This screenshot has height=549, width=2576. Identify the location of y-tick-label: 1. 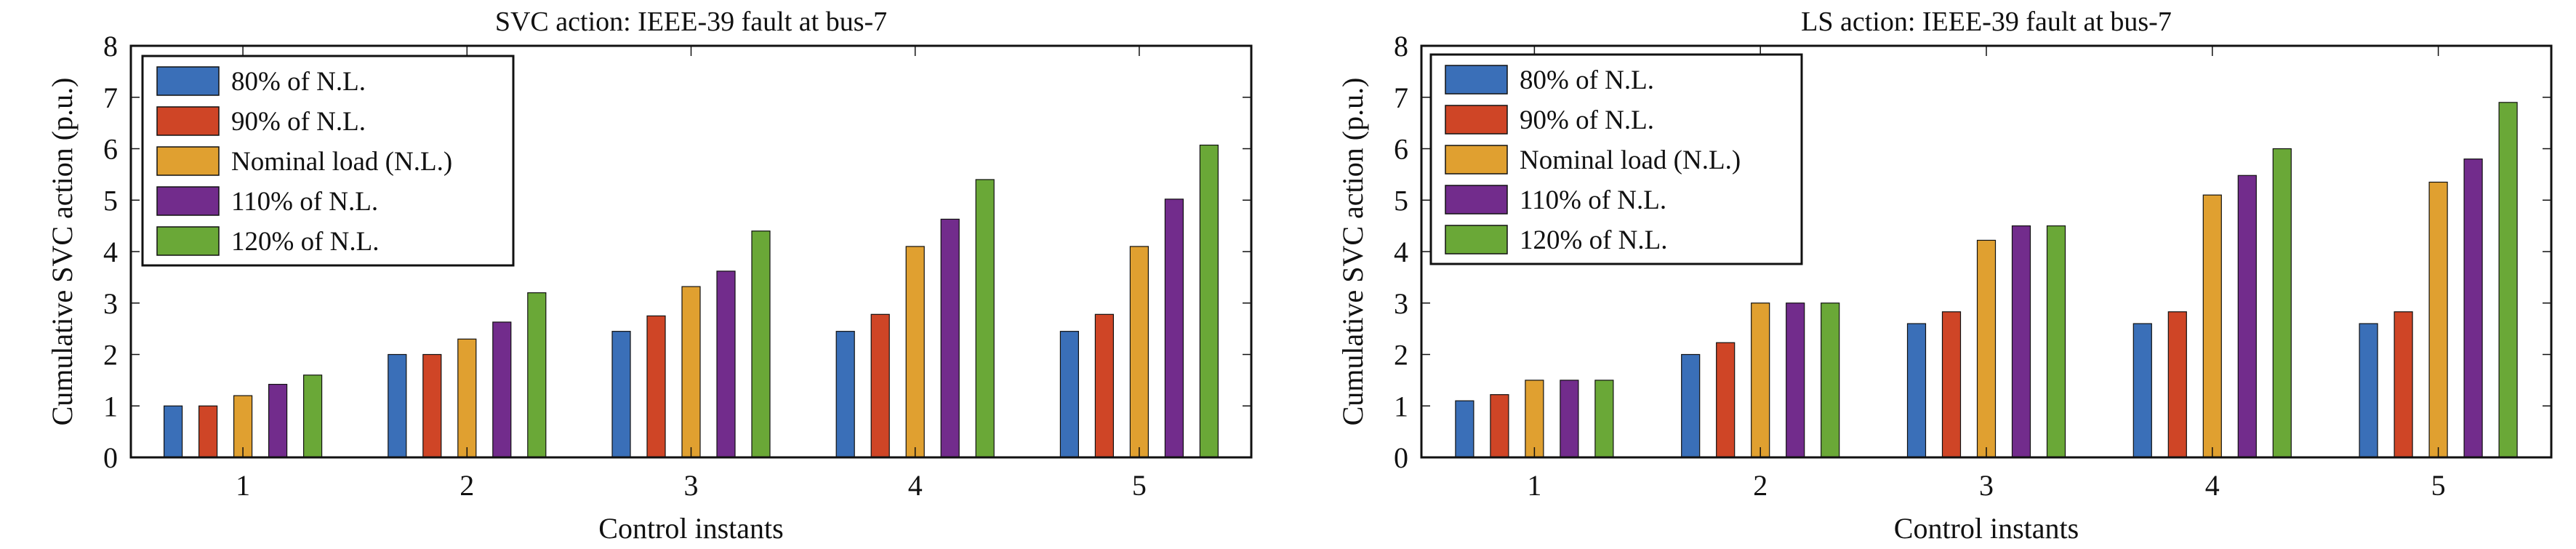
(110, 406).